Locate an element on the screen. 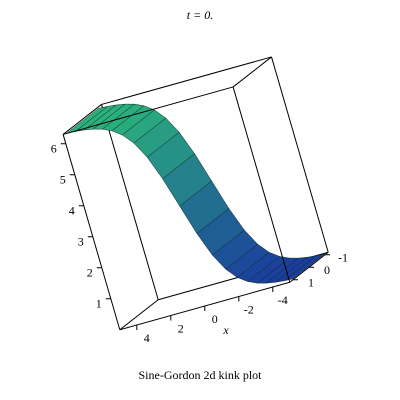 The height and width of the screenshot is (400, 400). caption: Sine-Gordon 2d kink plot is located at coordinates (201, 375).